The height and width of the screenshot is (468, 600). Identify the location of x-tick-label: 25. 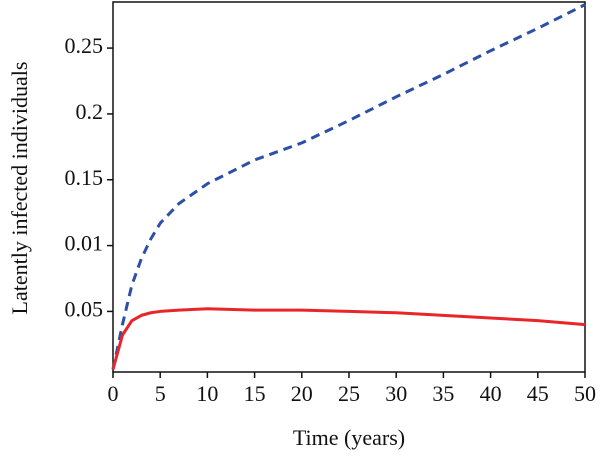
(349, 393).